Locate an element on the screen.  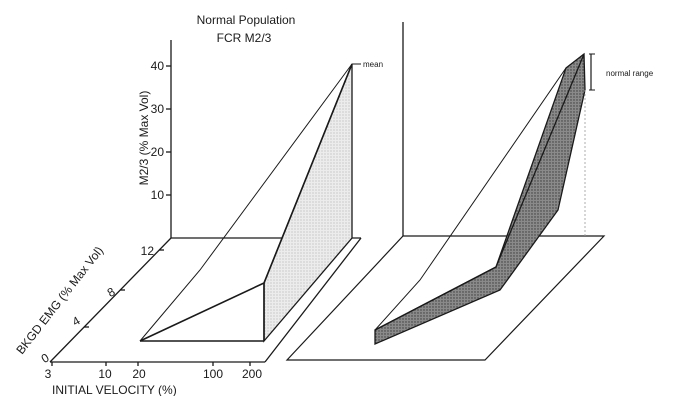
floor-right-edge is located at coordinates (313, 300).